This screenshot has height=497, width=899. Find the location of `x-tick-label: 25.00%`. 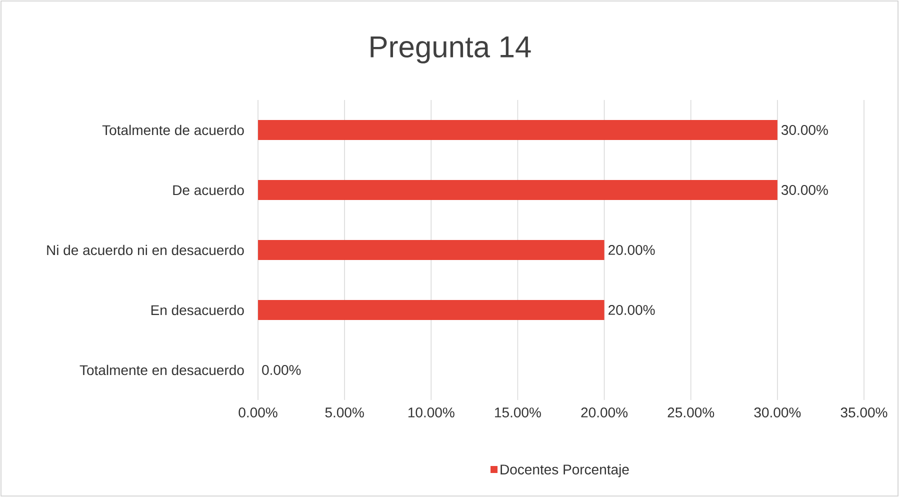

x-tick-label: 25.00% is located at coordinates (691, 413).